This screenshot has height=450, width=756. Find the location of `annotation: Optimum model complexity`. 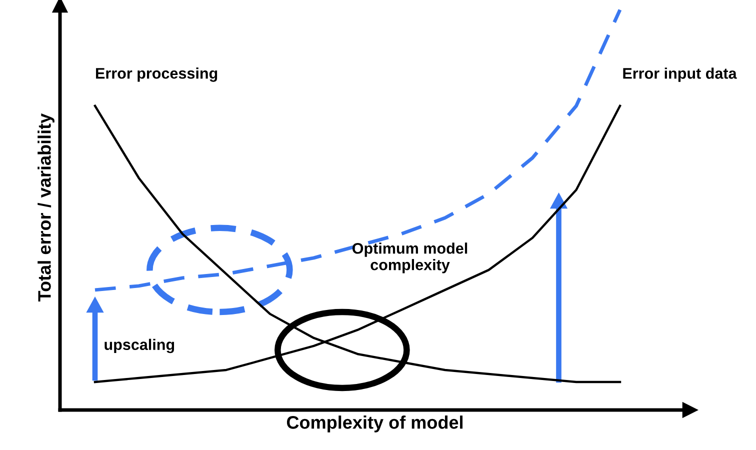

annotation: Optimum model complexity is located at coordinates (410, 258).